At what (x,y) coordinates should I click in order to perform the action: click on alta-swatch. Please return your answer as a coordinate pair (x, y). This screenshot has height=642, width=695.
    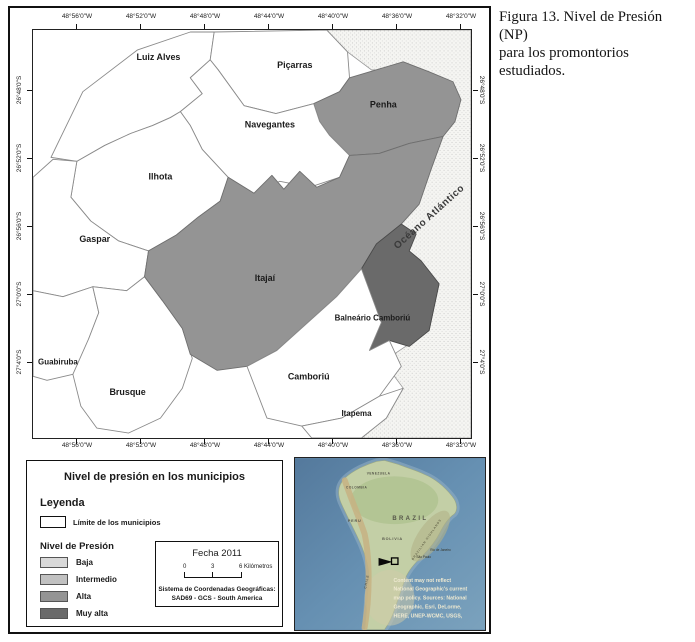
    Looking at the image, I should click on (54, 596).